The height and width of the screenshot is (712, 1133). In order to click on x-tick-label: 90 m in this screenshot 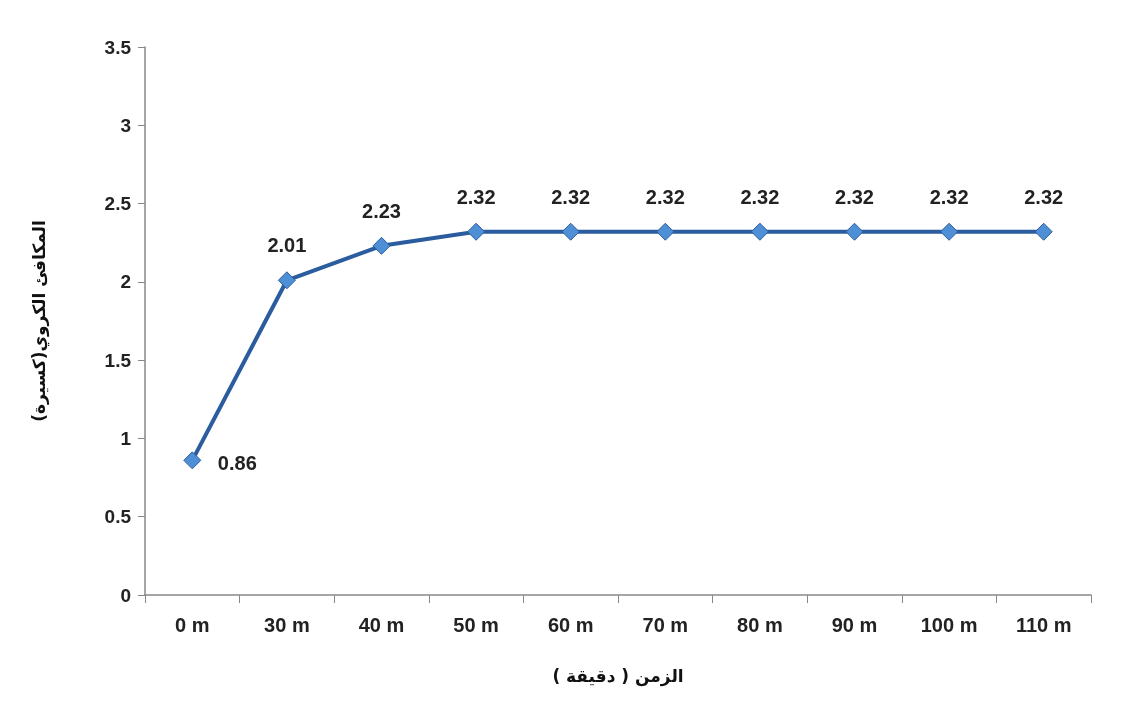, I will do `click(854, 625)`.